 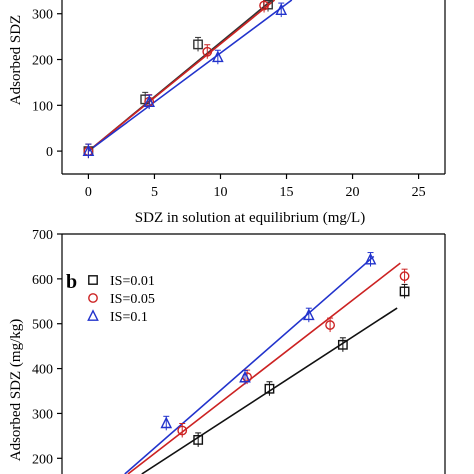 I want to click on panel-a-y-tick-label: 200, so click(x=42, y=61).